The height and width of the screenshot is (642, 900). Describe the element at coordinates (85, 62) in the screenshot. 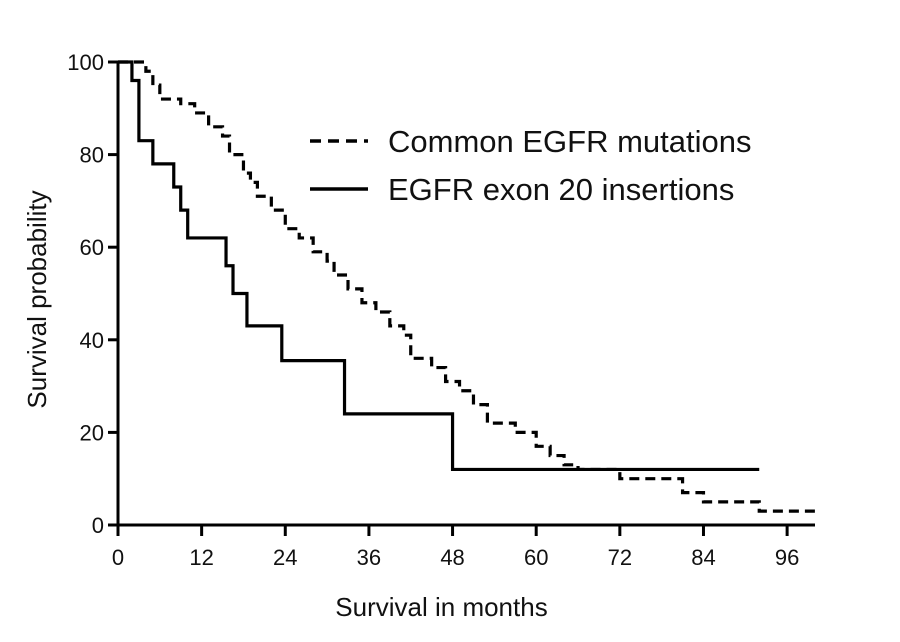

I see `y-tick-label: 100` at that location.